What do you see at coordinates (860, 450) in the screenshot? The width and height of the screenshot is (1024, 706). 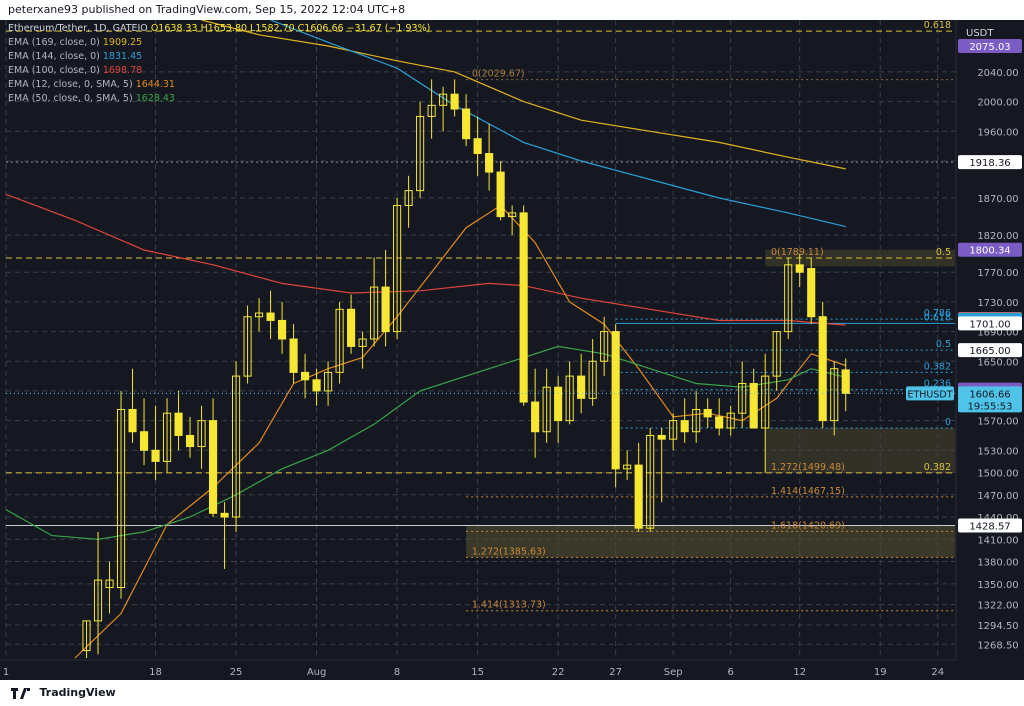 I see `fib-zone` at bounding box center [860, 450].